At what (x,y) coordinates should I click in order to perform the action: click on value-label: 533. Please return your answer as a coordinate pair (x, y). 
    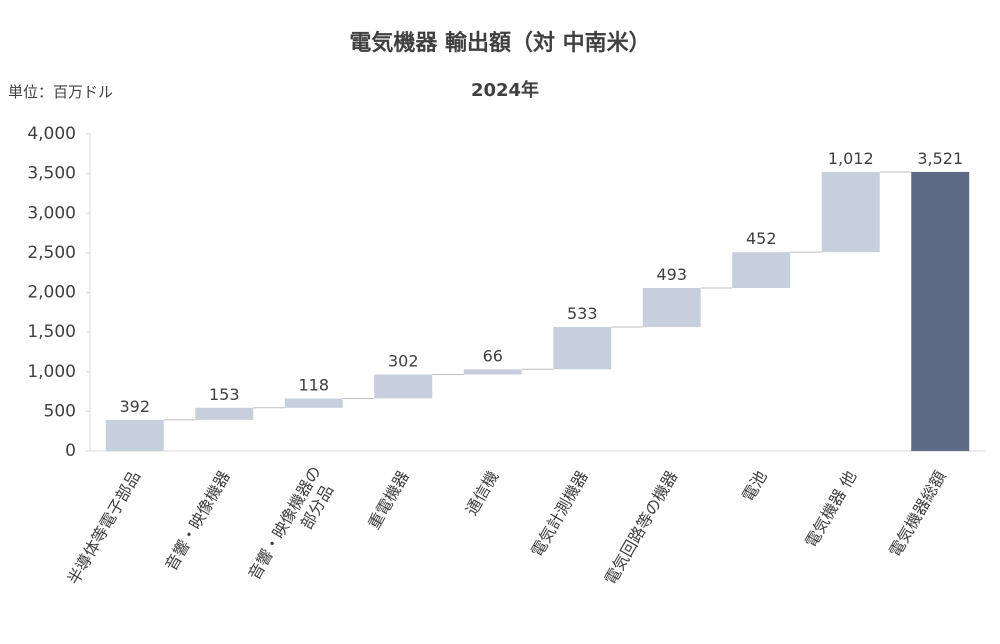
    Looking at the image, I should click on (582, 313).